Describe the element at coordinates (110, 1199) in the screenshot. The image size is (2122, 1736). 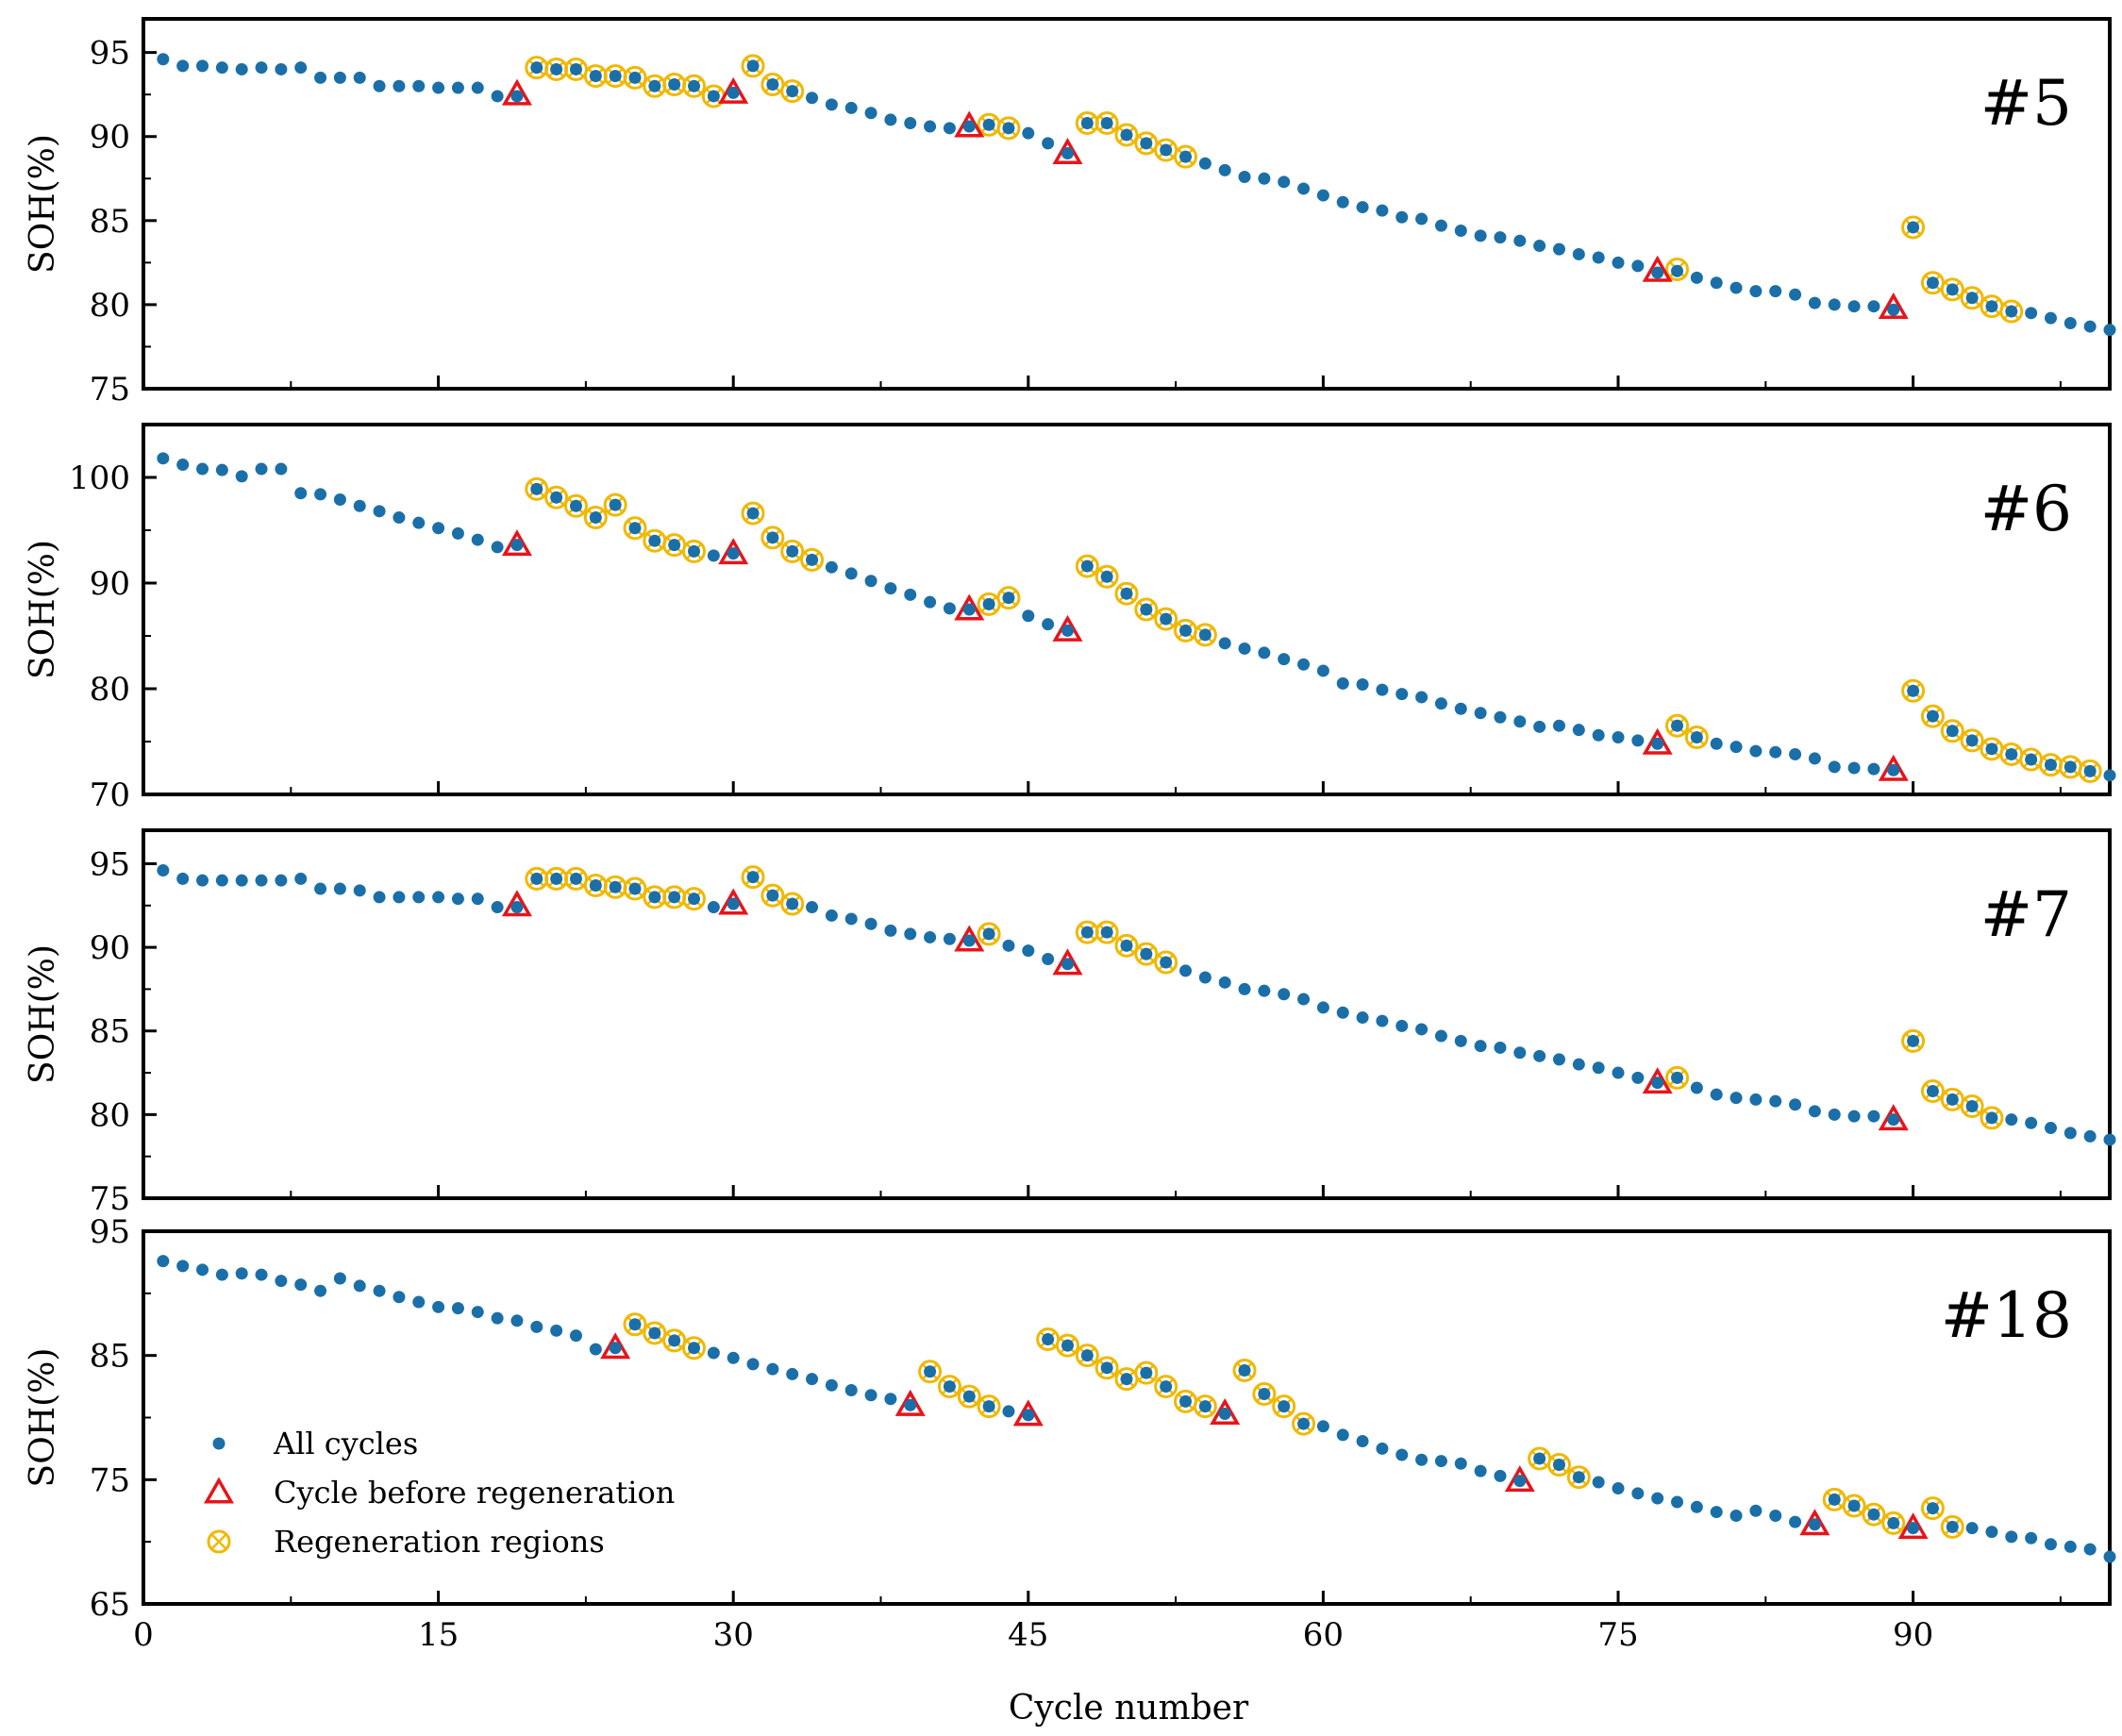
I see `y-tick-label: 75` at that location.